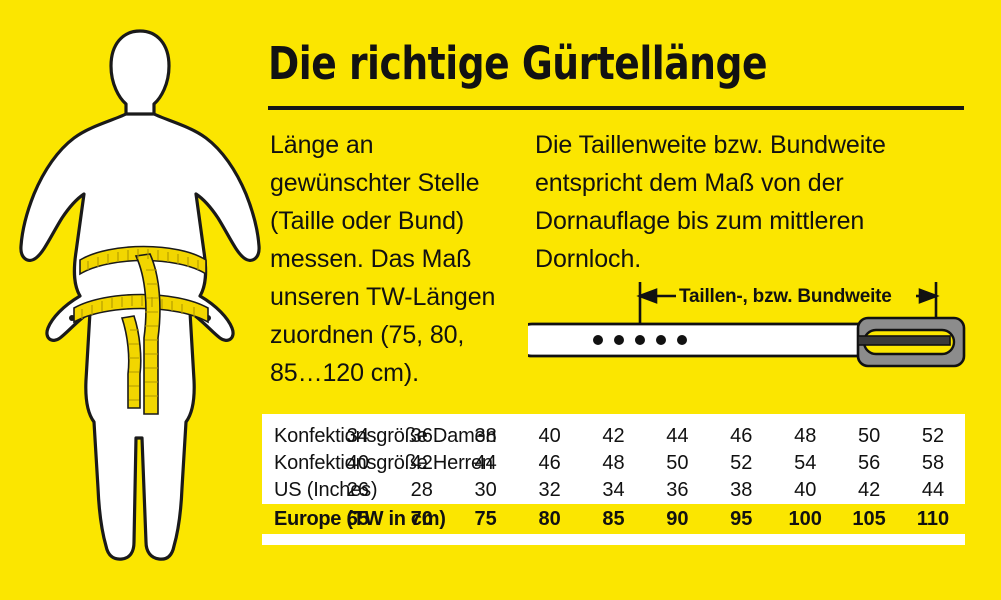  What do you see at coordinates (549, 519) in the screenshot?
I see `table-cell: 80` at bounding box center [549, 519].